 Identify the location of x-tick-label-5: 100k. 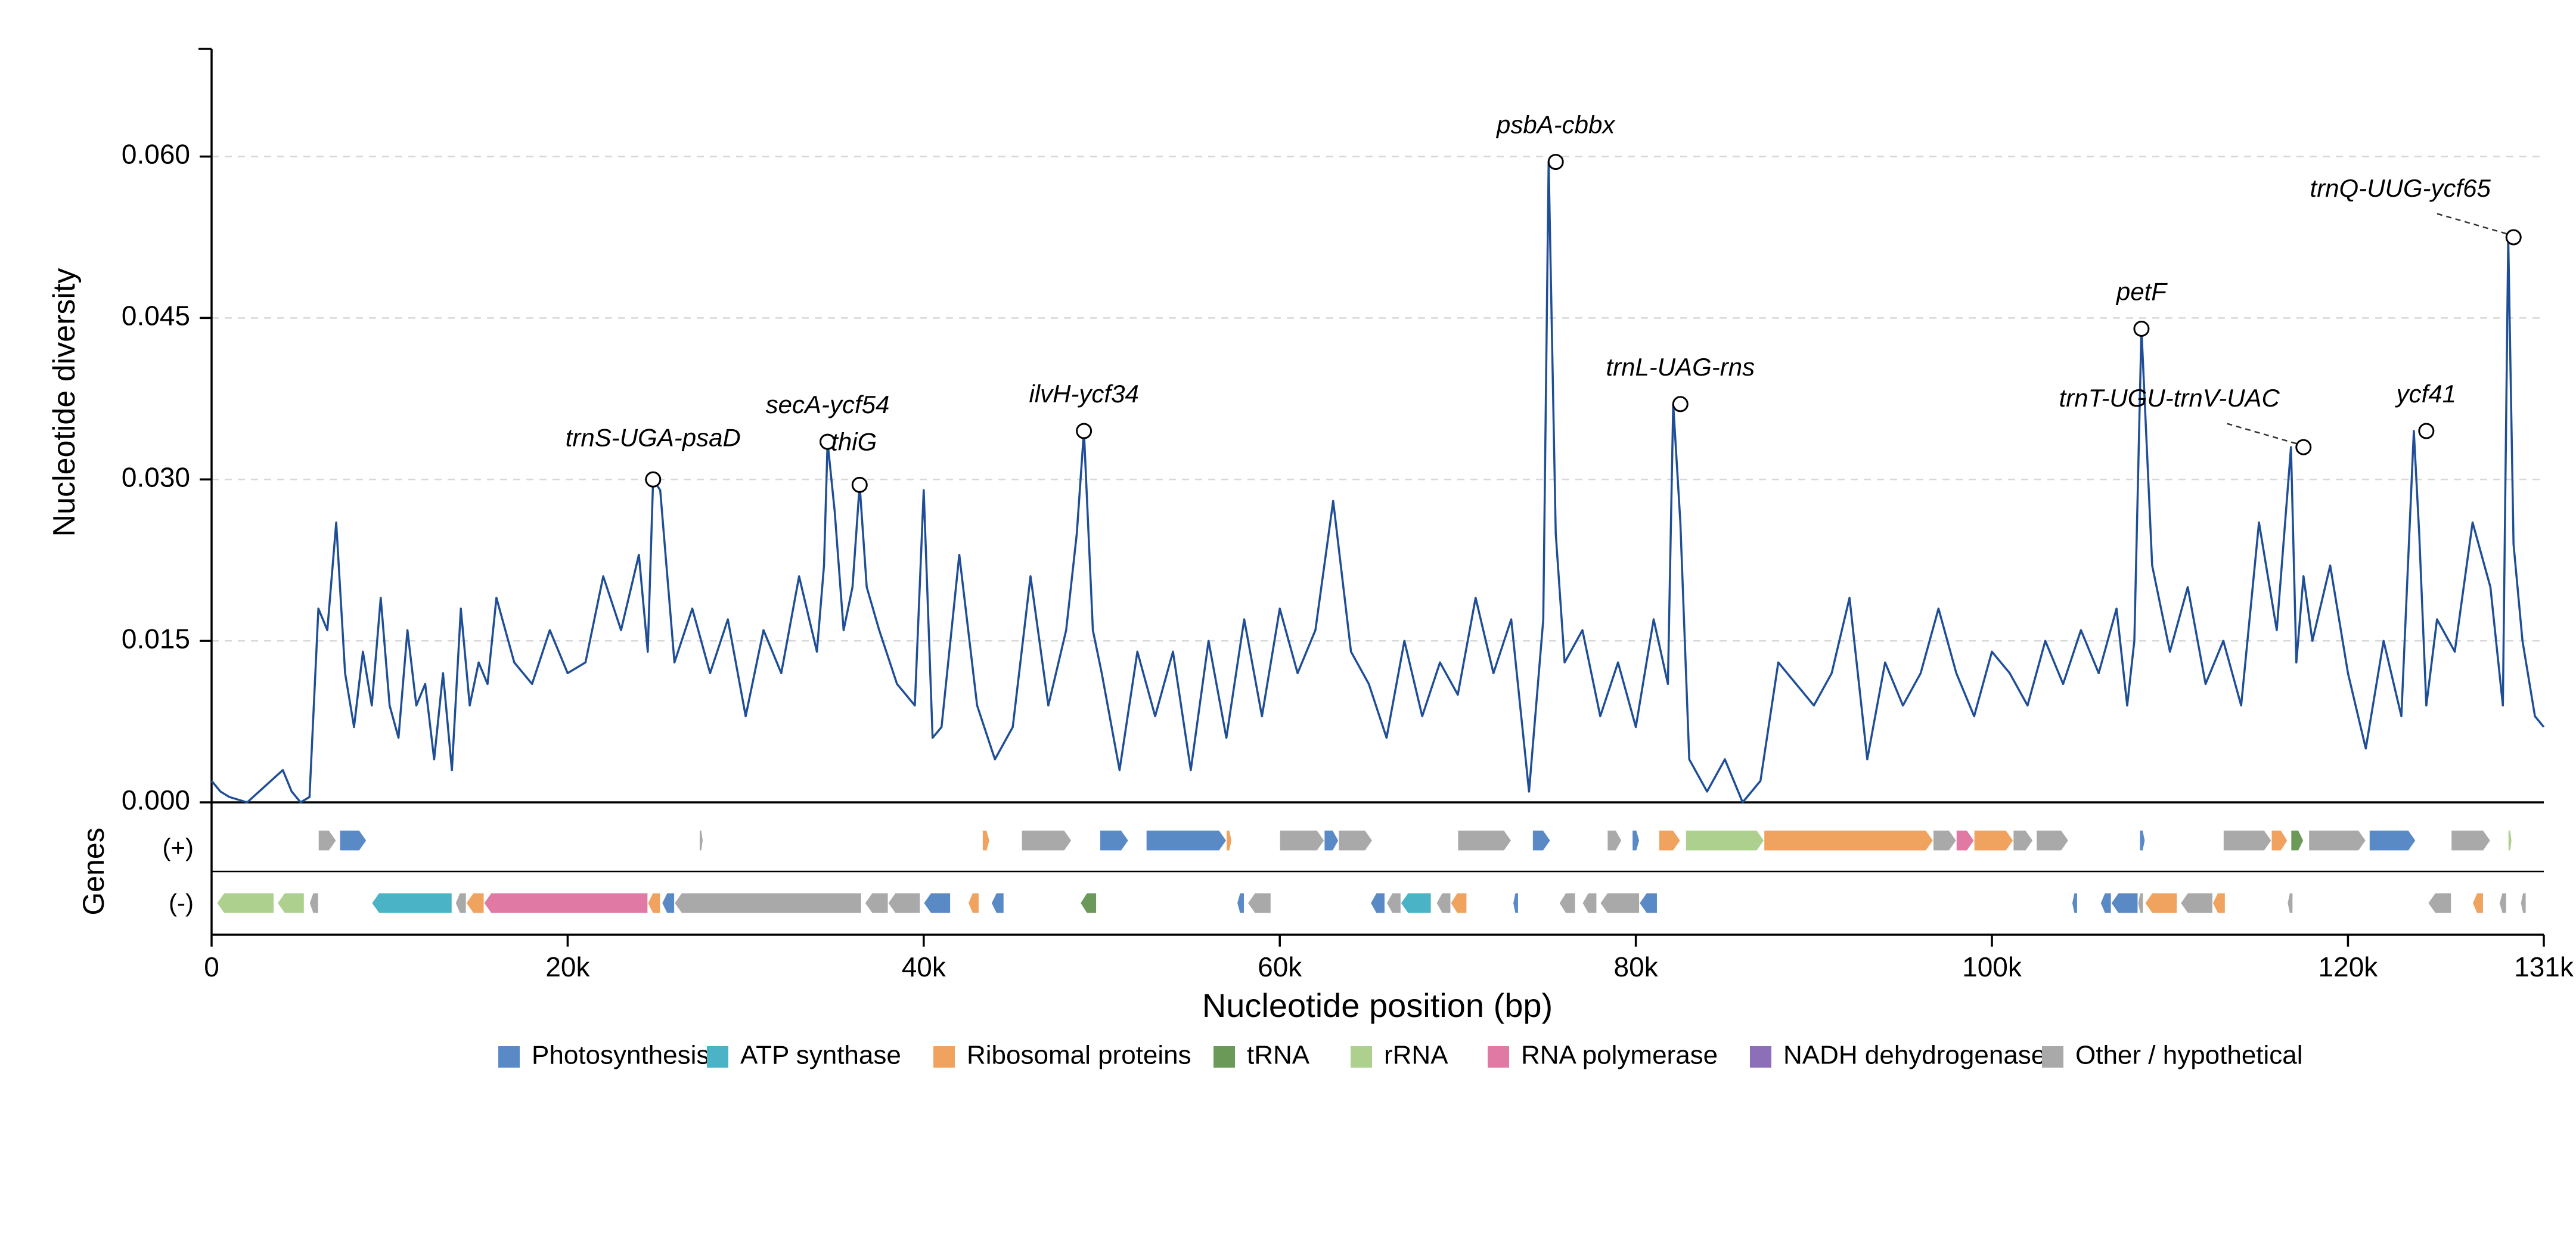
(1992, 967).